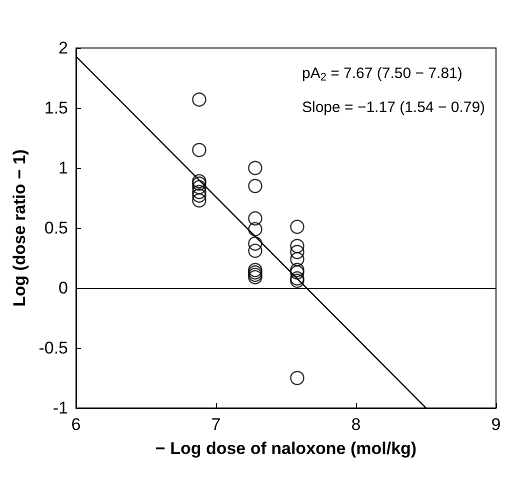 This screenshot has height=488, width=507. I want to click on y-tick-label: 0.5, so click(56, 228).